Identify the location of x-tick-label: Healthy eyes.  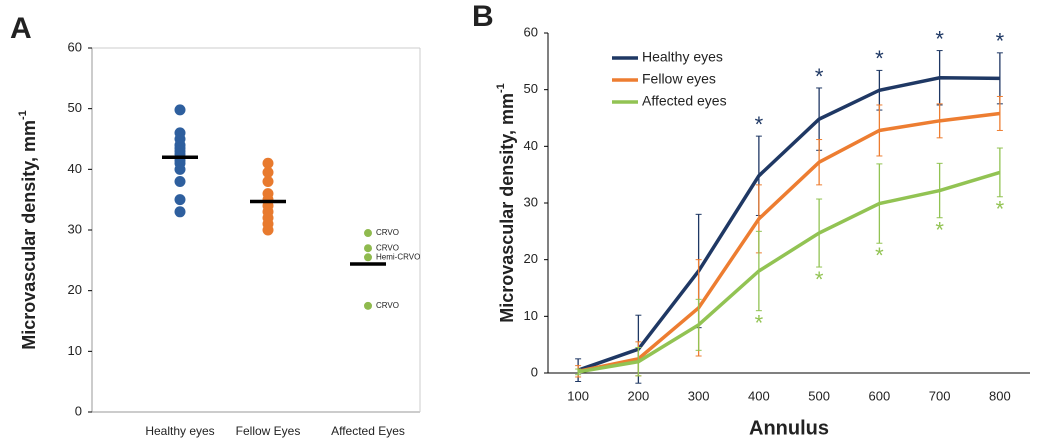
(179, 431).